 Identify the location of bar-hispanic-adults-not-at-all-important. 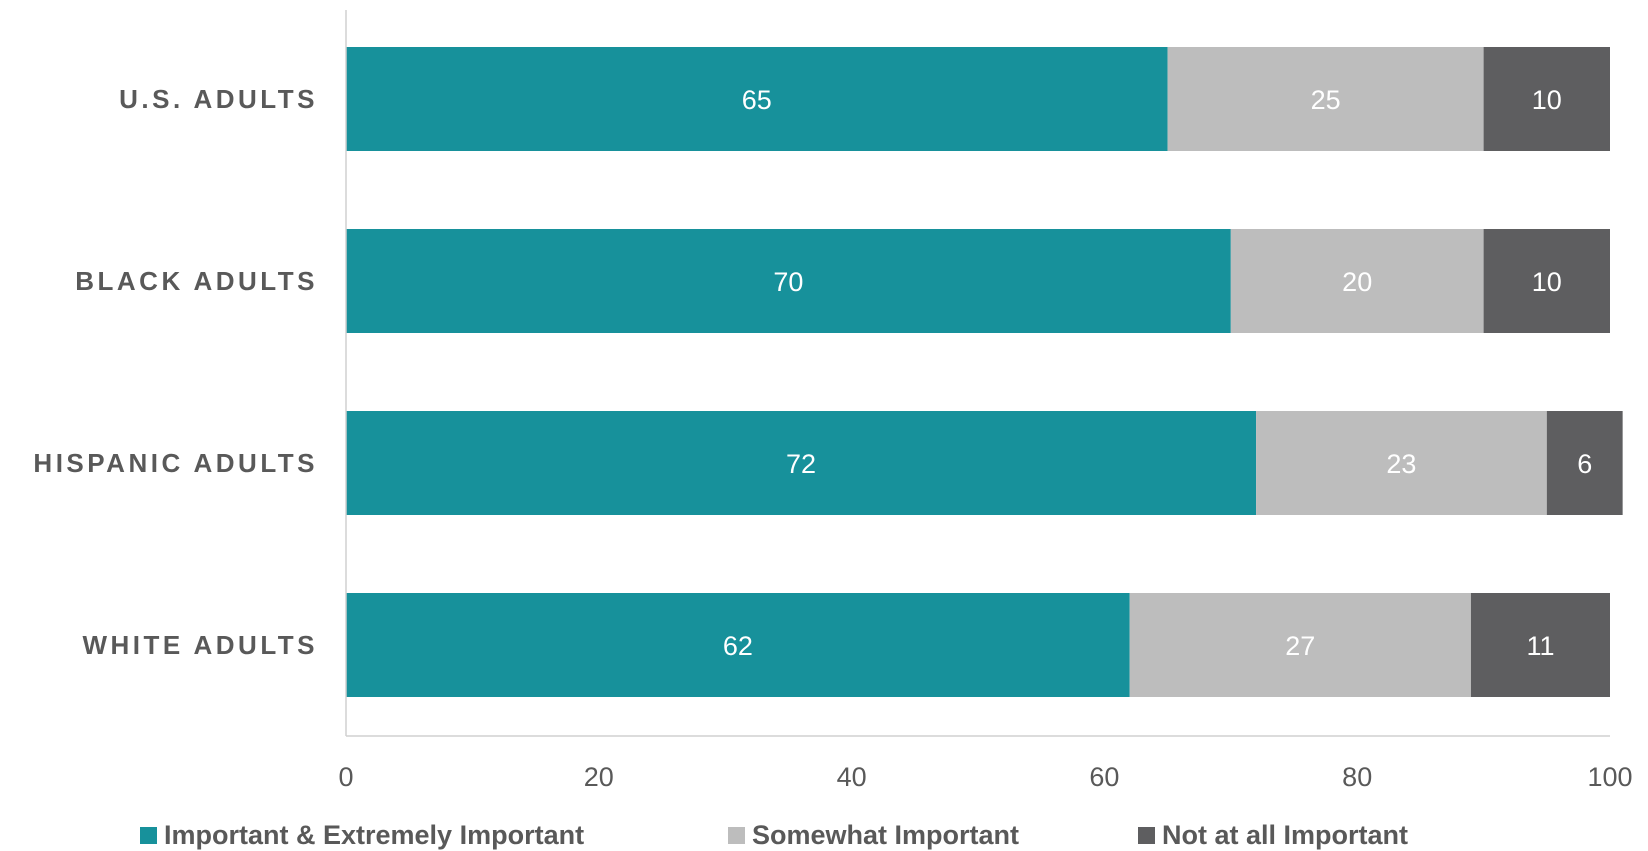
(1584, 463).